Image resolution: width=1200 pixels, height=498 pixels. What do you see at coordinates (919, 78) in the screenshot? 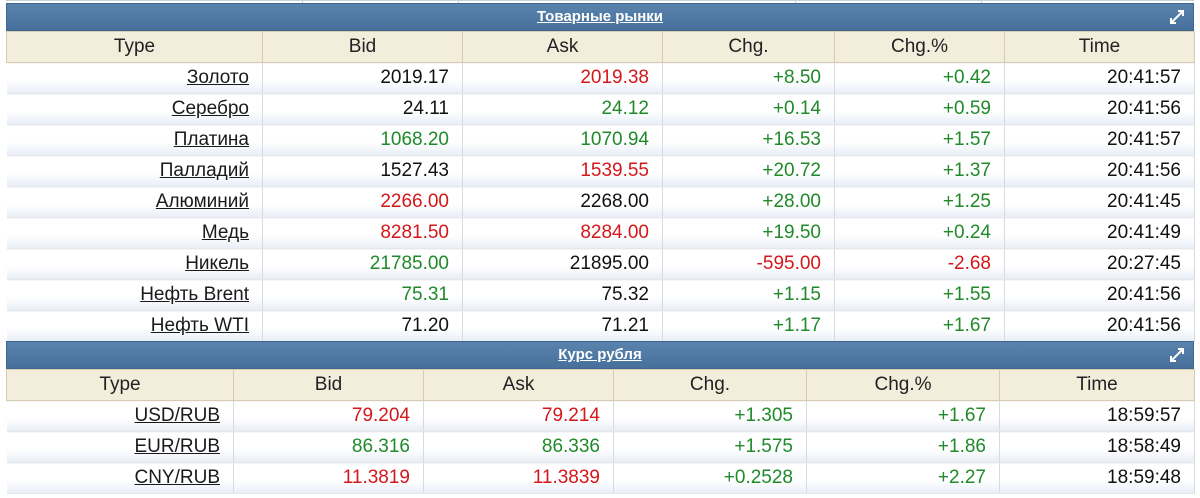
I see `chg-pct-cell: +0.42` at bounding box center [919, 78].